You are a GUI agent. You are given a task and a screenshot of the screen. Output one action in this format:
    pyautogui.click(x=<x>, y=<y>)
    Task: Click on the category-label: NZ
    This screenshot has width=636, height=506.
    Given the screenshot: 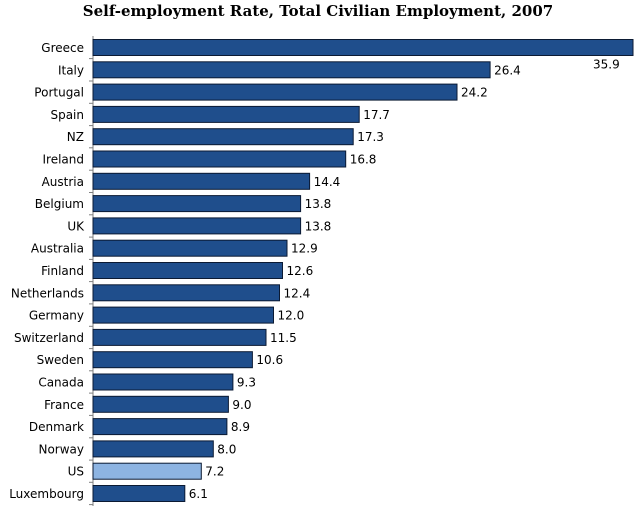 What is the action you would take?
    pyautogui.click(x=75, y=137)
    